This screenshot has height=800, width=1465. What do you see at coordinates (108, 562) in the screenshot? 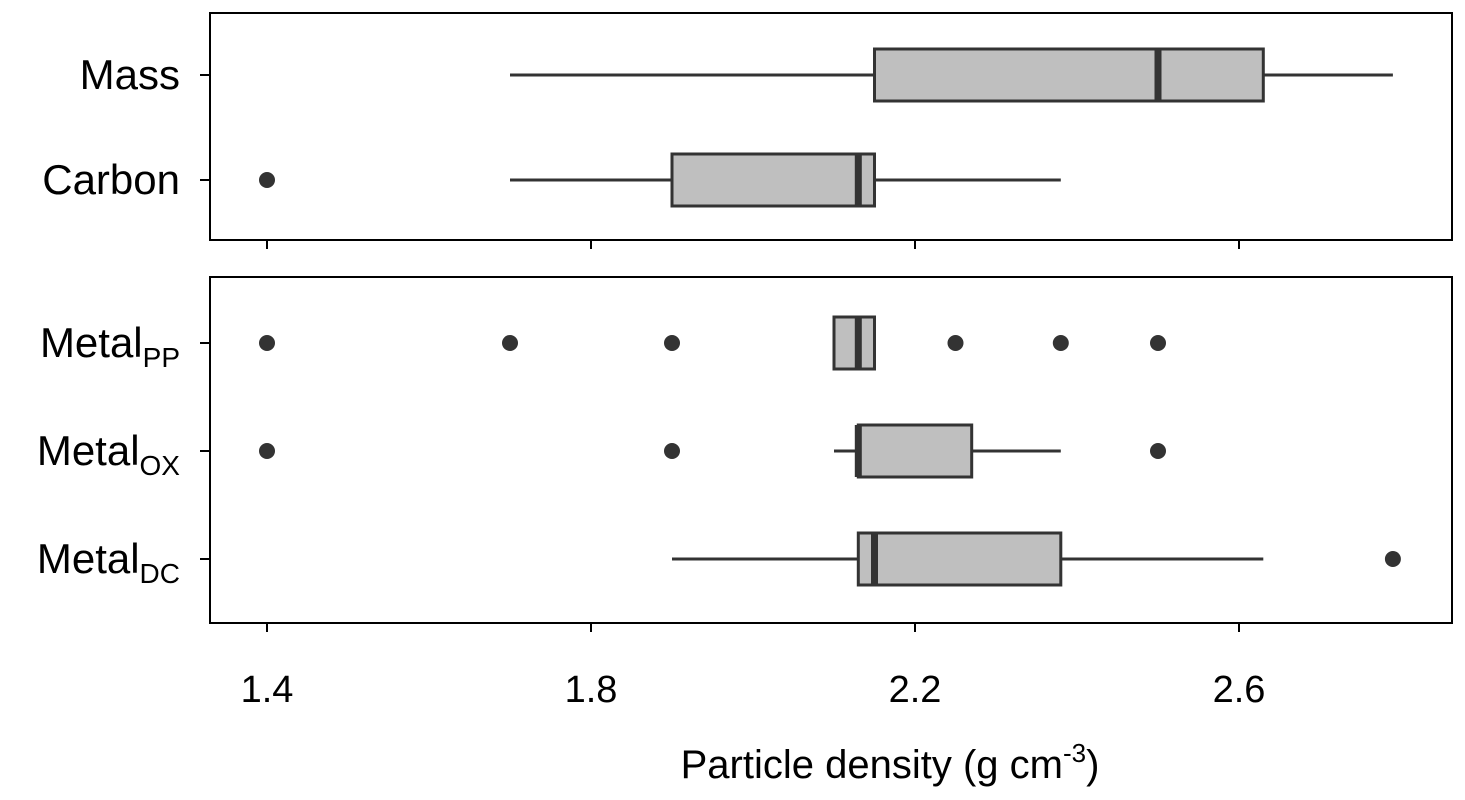
I see `y-tick-label: MetalDC` at bounding box center [108, 562].